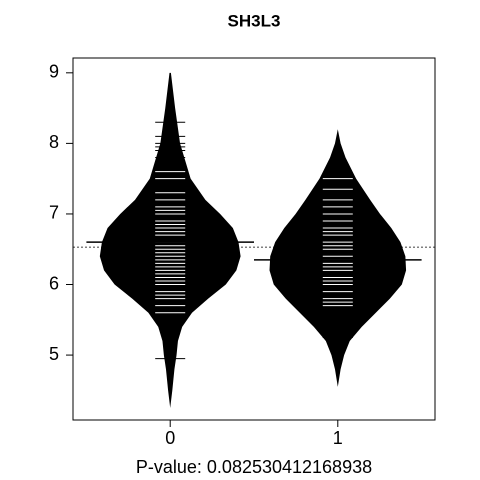 Image resolution: width=480 pixels, height=480 pixels. I want to click on y-tick-label: 8, so click(54, 142).